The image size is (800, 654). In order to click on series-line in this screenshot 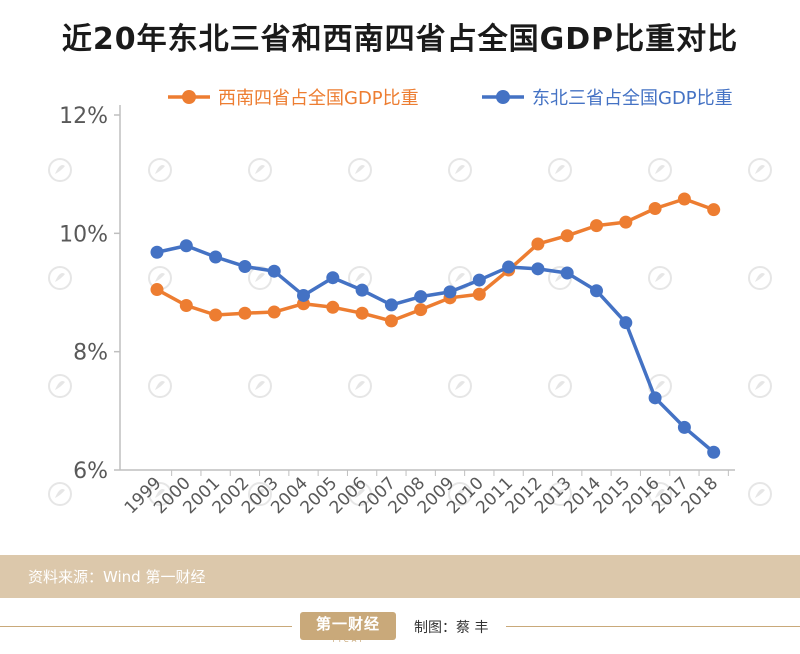, I will do `click(435, 260)`.